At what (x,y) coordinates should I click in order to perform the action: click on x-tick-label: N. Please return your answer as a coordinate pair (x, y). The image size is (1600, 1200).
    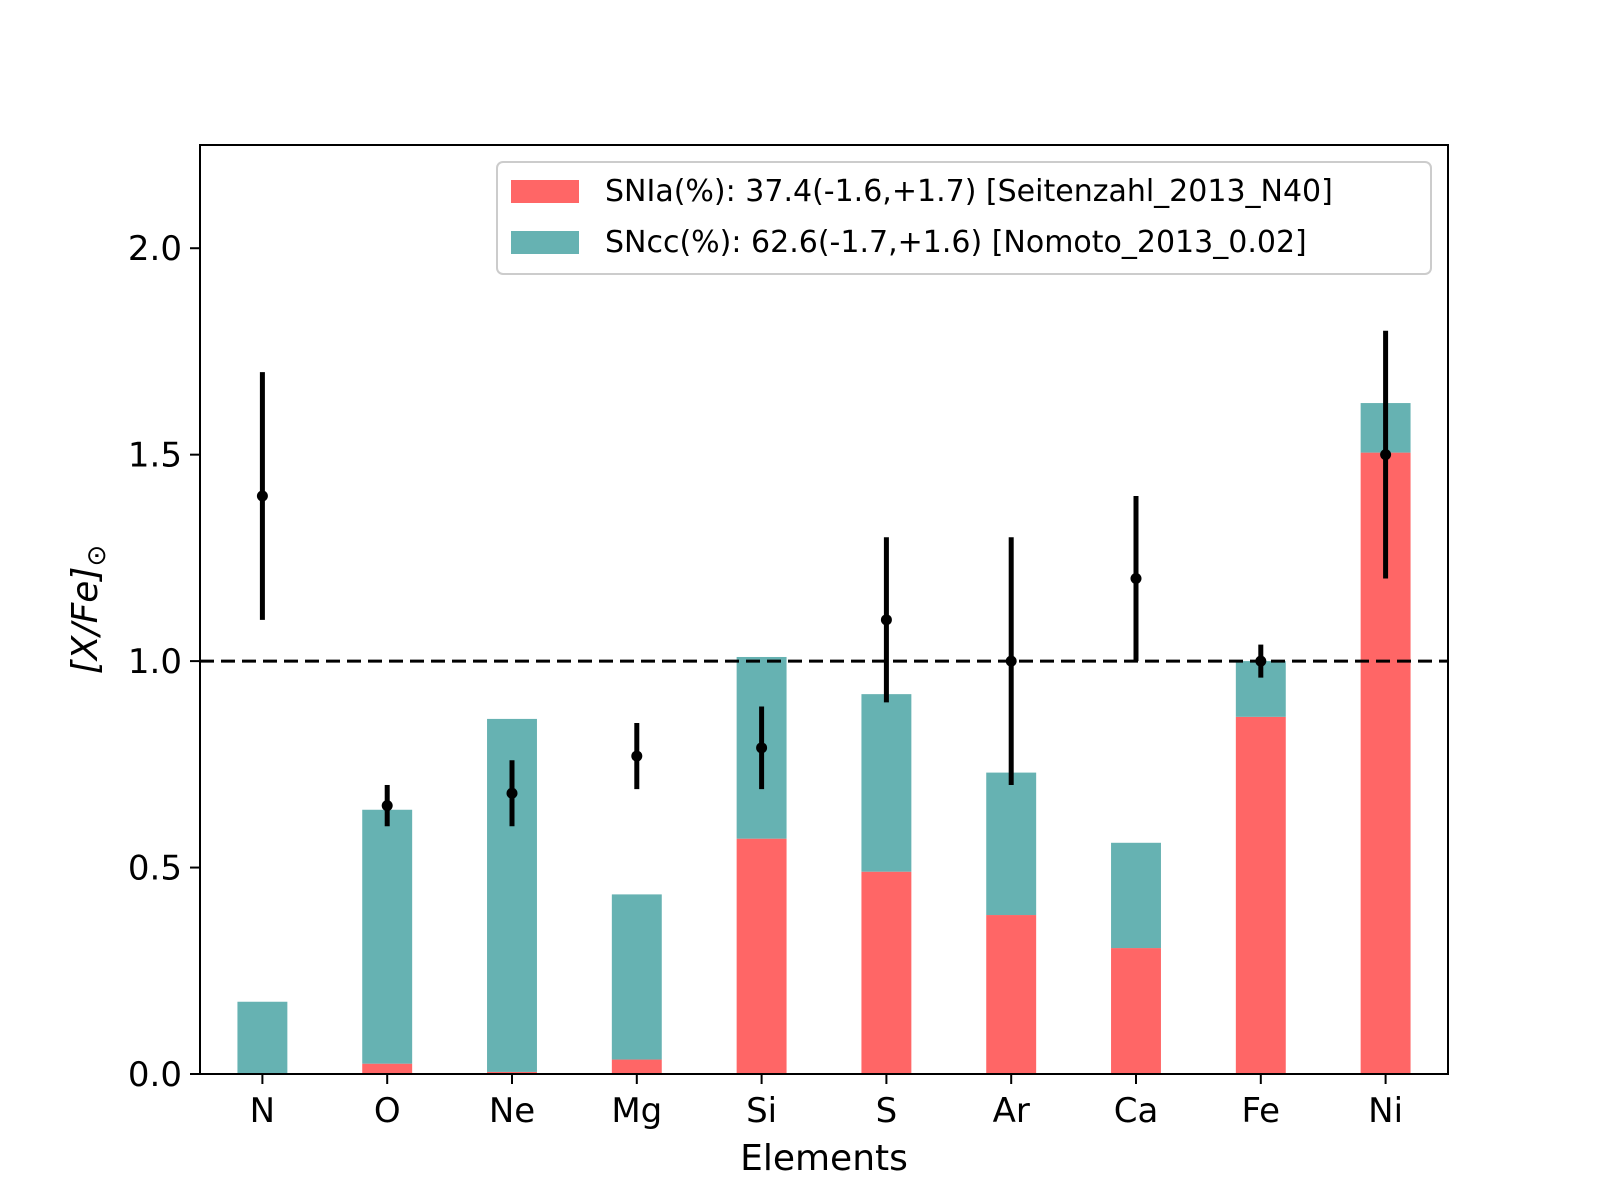
    Looking at the image, I should click on (262, 1111).